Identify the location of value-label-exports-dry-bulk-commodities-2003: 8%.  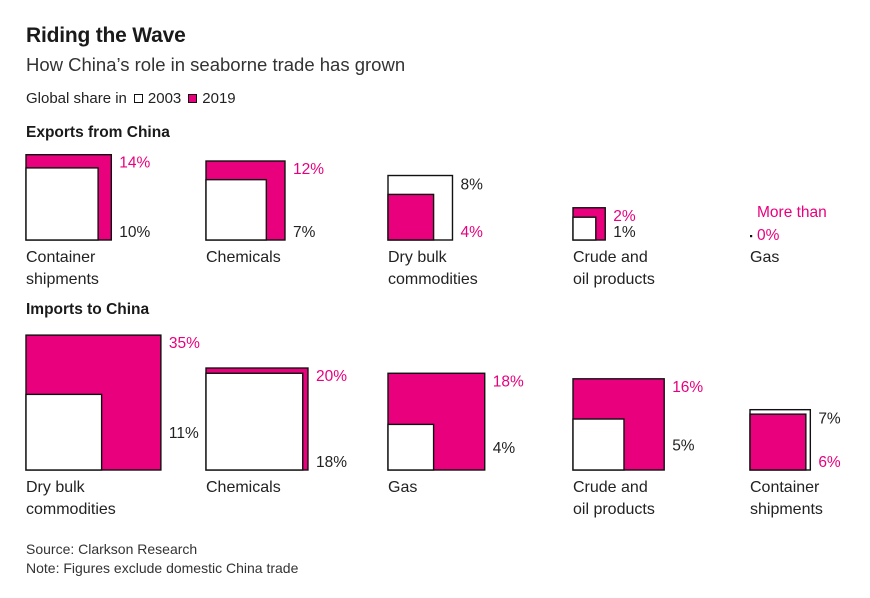
(471, 185).